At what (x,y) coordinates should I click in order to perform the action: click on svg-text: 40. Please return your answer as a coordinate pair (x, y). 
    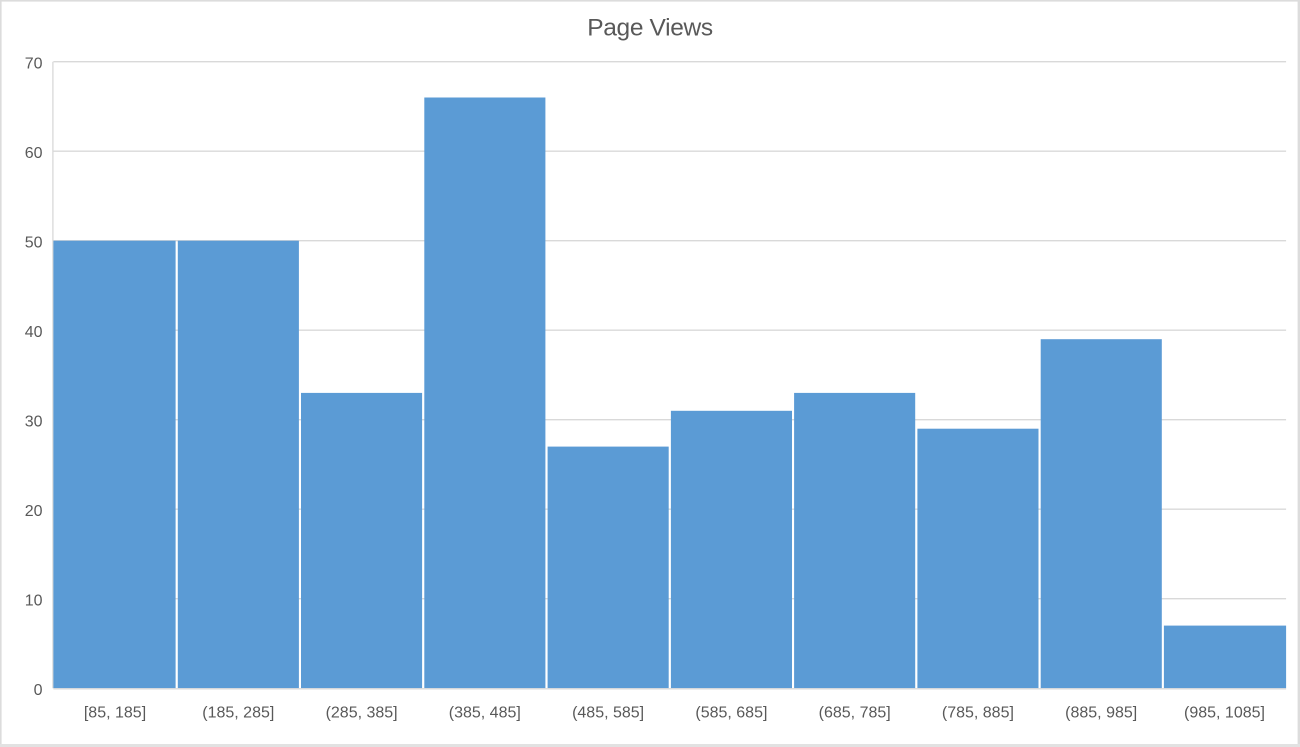
    Looking at the image, I should click on (34, 332).